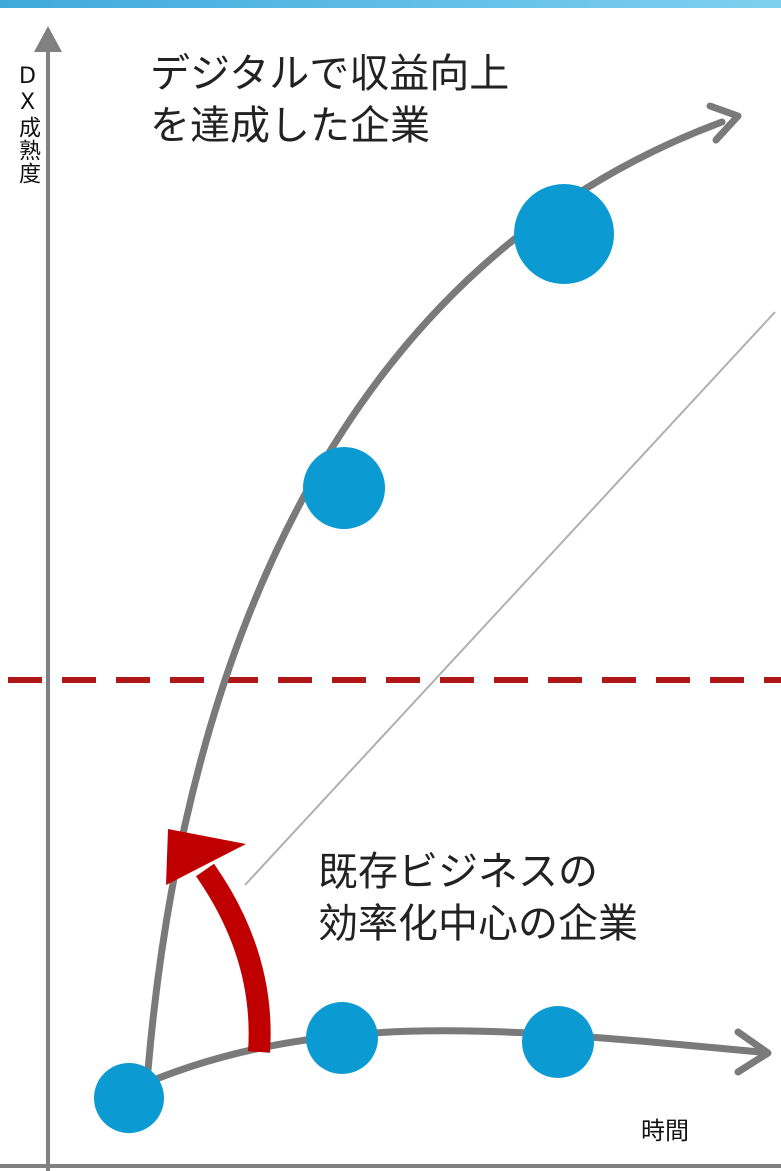  What do you see at coordinates (290, 126) in the screenshot?
I see `top-curve-label-line2: を達成した企業` at bounding box center [290, 126].